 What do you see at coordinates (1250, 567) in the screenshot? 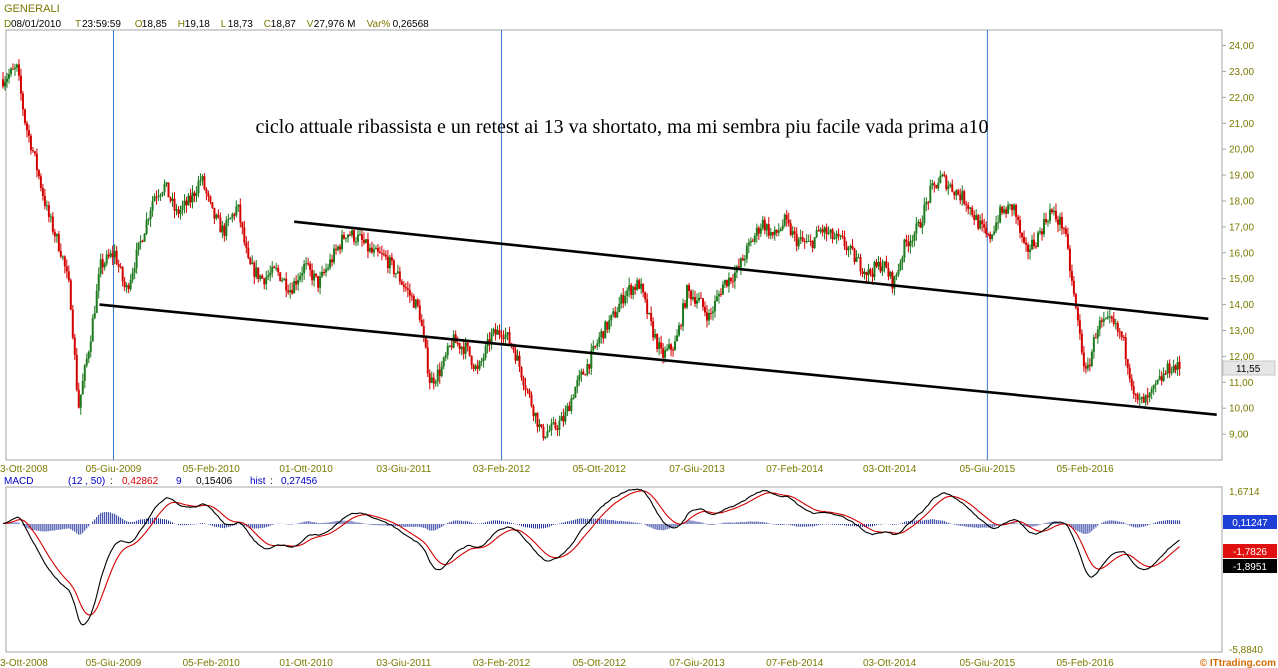
I see `macd-badge-label: -1,8951` at bounding box center [1250, 567].